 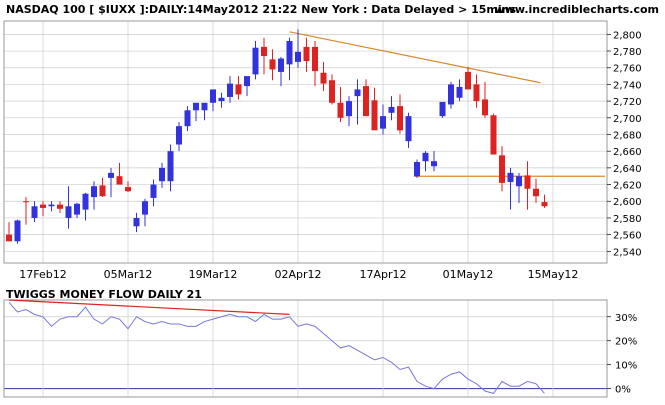 I want to click on price-y-tick-label: 2,640, so click(x=627, y=169).